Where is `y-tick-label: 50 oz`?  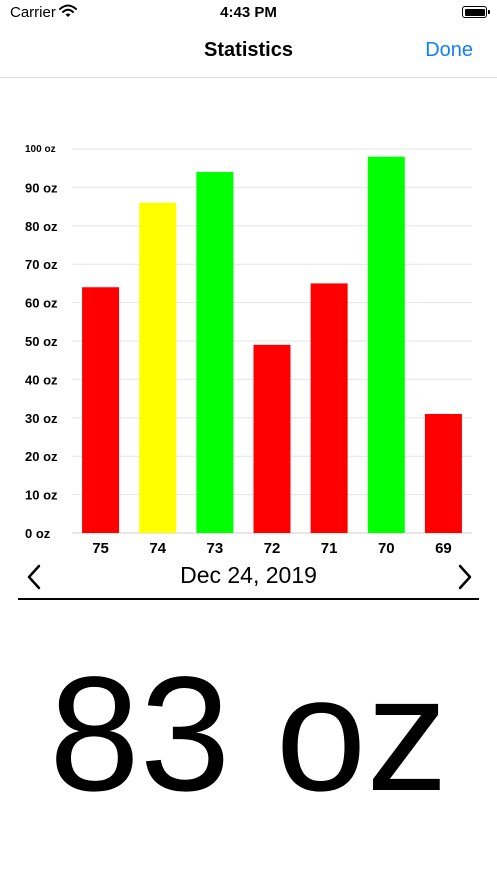 y-tick-label: 50 oz is located at coordinates (41, 341).